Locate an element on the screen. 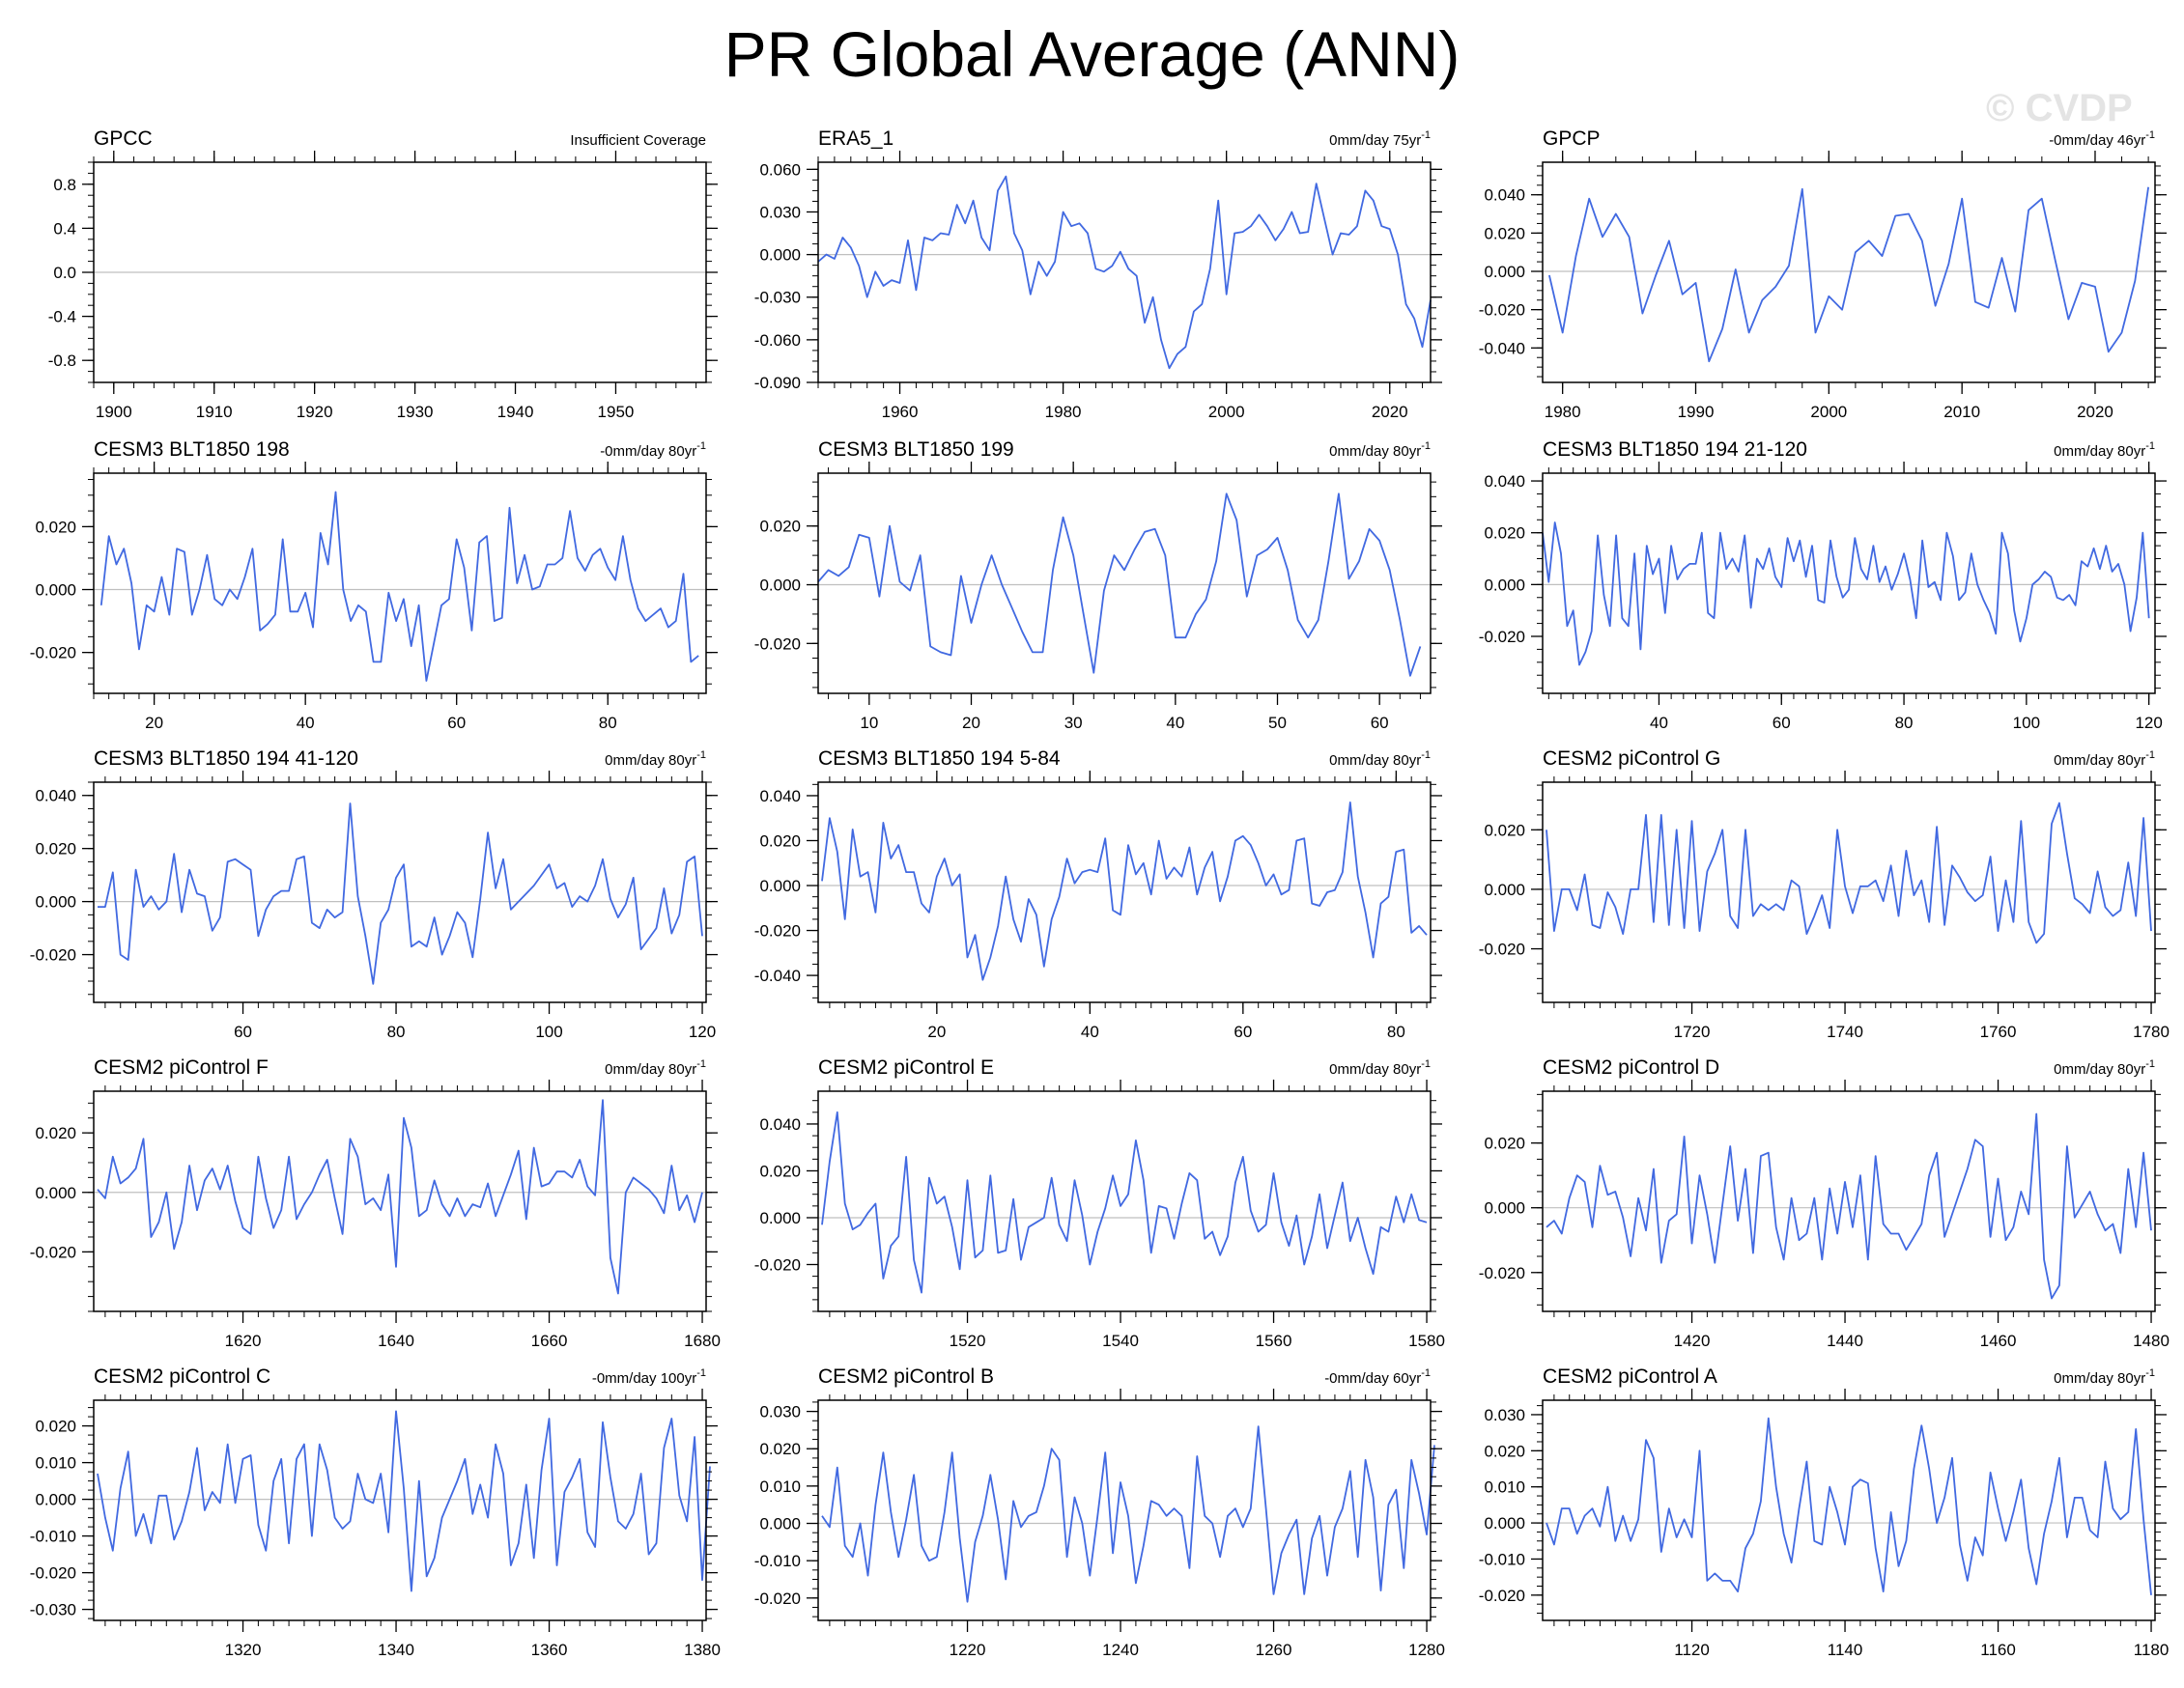  page-title: PR Global Average (ANN) is located at coordinates (1092, 54).